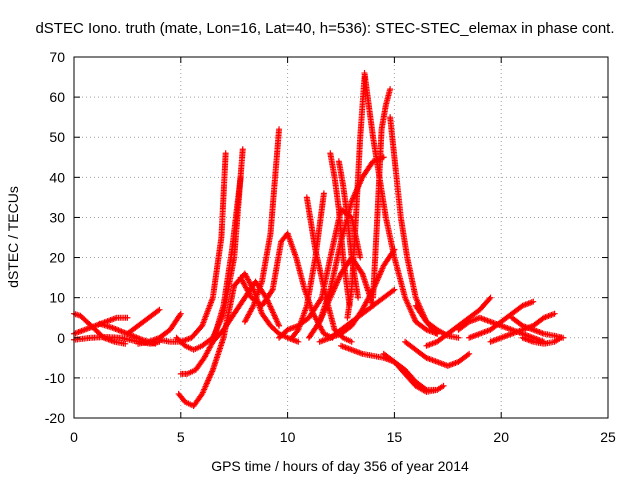  Describe the element at coordinates (501, 437) in the screenshot. I see `x-tick-label: 20` at that location.